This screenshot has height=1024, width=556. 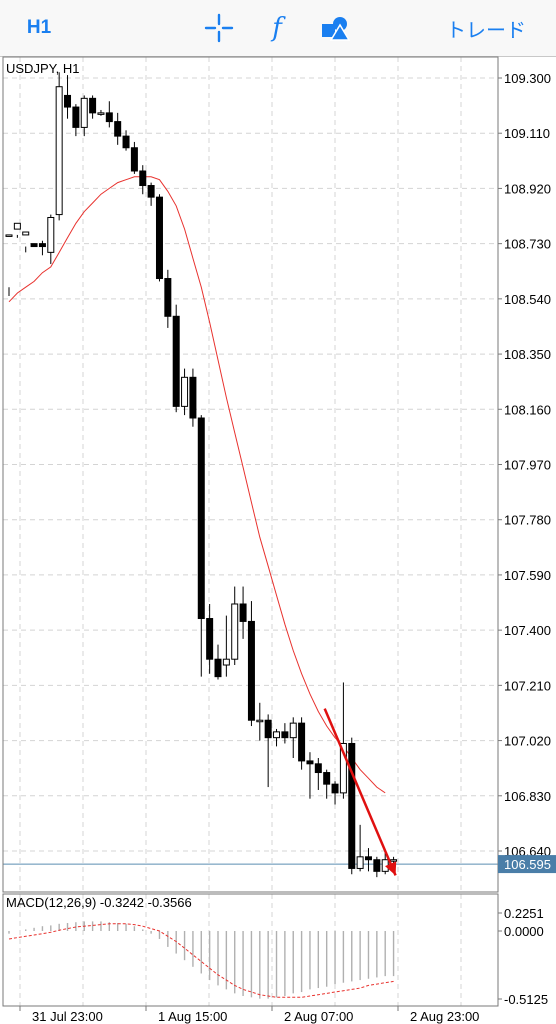 I want to click on function-f-icon: f, so click(x=277, y=28).